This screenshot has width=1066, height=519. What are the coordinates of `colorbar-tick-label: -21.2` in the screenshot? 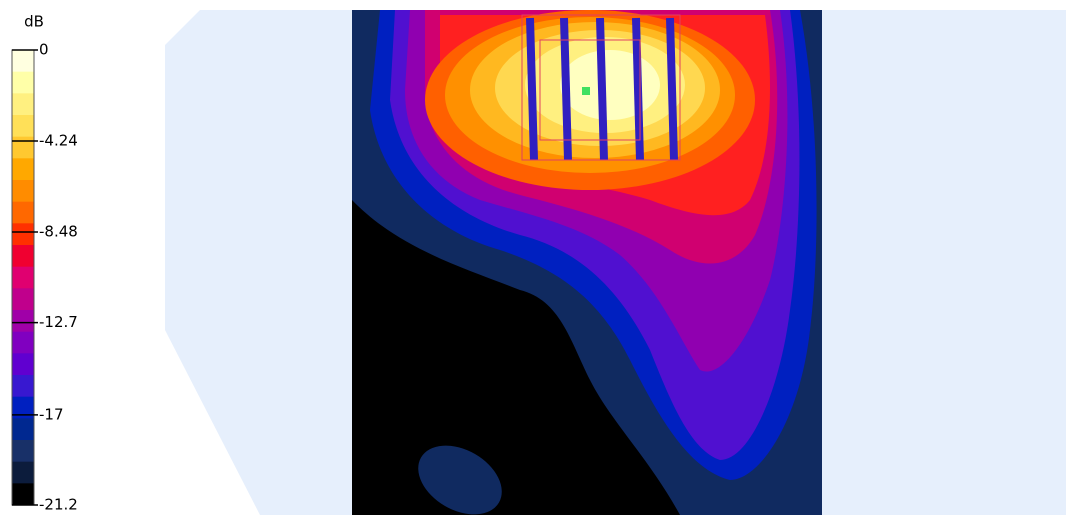 It's located at (58, 505).